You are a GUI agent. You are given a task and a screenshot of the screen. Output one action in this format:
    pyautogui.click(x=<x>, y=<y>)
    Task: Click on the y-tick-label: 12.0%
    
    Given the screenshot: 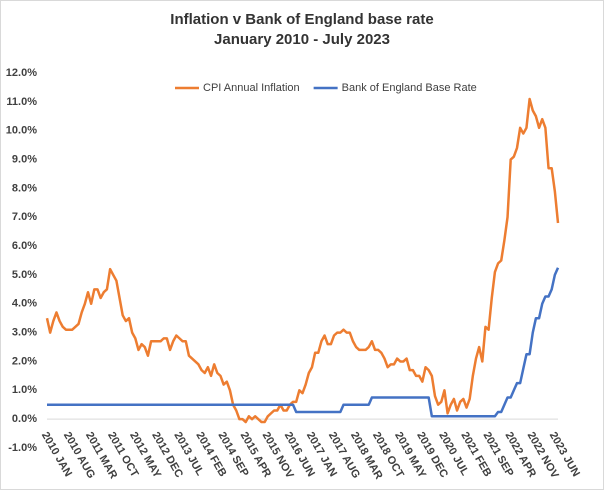 What is the action you would take?
    pyautogui.click(x=21, y=73)
    